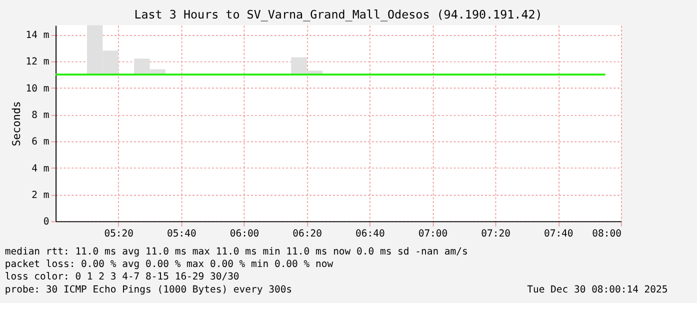 Image resolution: width=697 pixels, height=315 pixels. Describe the element at coordinates (46, 222) in the screenshot. I see `y-tick-label: 0` at that location.